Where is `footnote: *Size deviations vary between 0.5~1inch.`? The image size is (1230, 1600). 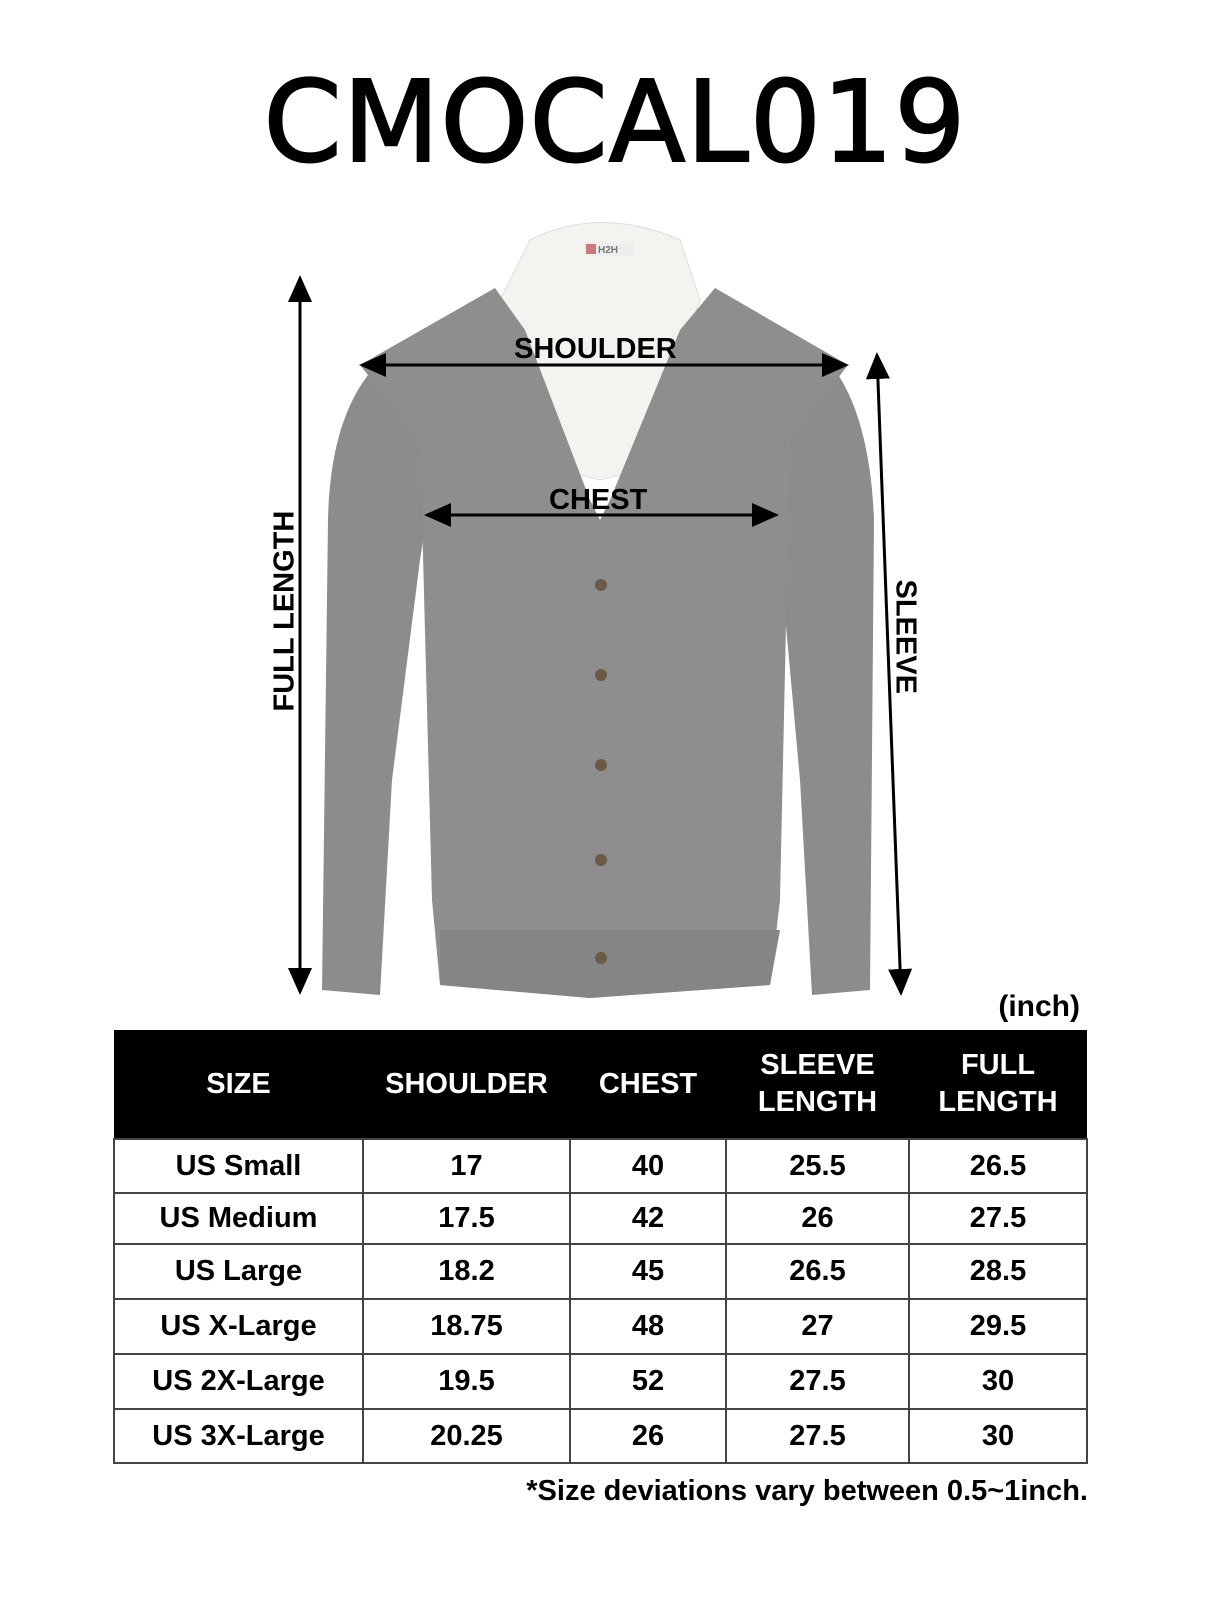 footnote: *Size deviations vary between 0.5~1inch. is located at coordinates (807, 1491).